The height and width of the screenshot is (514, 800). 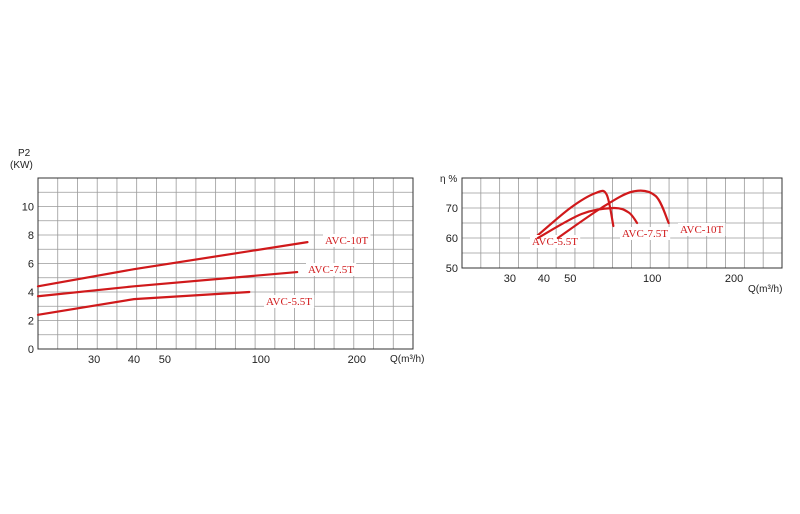 I want to click on efficiency-series-label: AVC-5.5T, so click(x=555, y=242).